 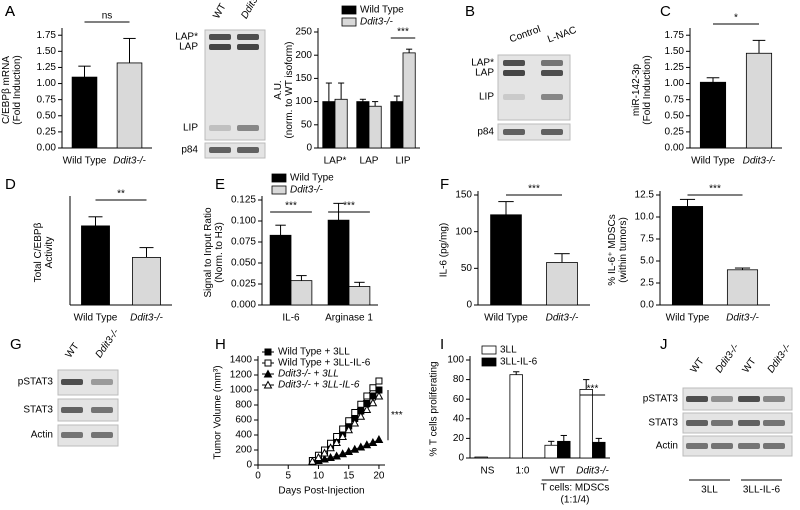 What do you see at coordinates (519, 362) in the screenshot?
I see `legend-label: 3LL-IL-6` at bounding box center [519, 362].